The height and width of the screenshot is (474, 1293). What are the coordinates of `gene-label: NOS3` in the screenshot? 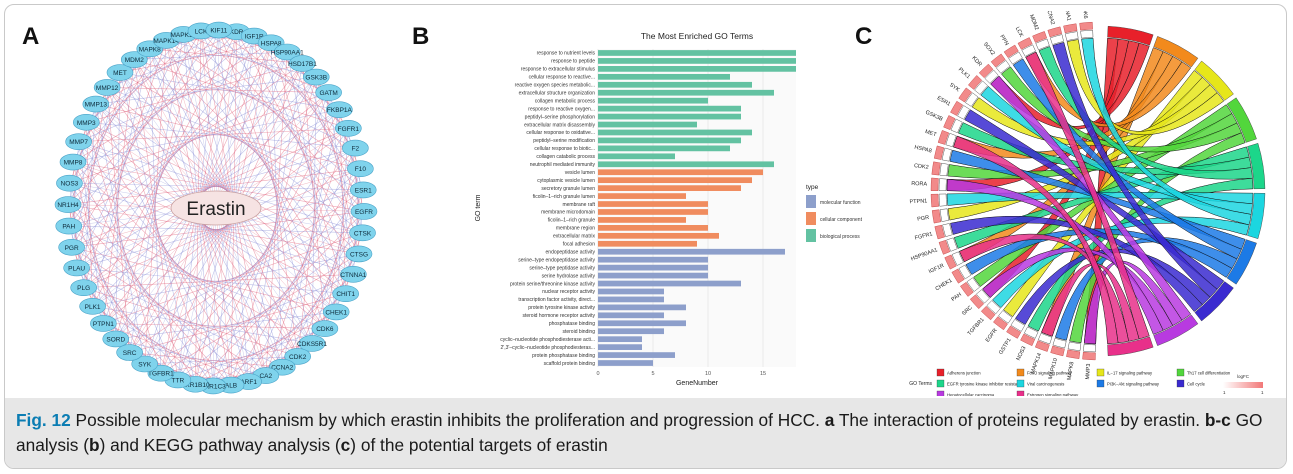 It's located at (1022, 354).